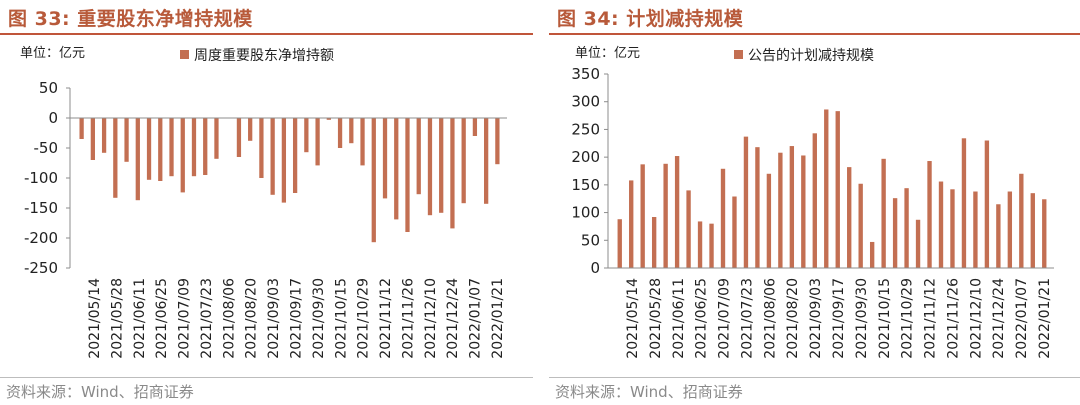 The image size is (1080, 405). I want to click on x-tick-label: 2021/09/17, so click(297, 318).